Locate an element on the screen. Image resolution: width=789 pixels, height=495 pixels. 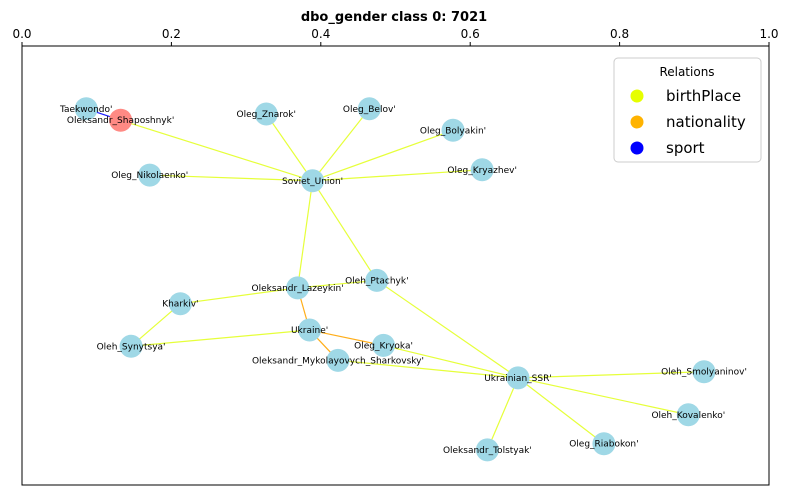
legend: Relations birthPlace nationality sport is located at coordinates (687, 110).